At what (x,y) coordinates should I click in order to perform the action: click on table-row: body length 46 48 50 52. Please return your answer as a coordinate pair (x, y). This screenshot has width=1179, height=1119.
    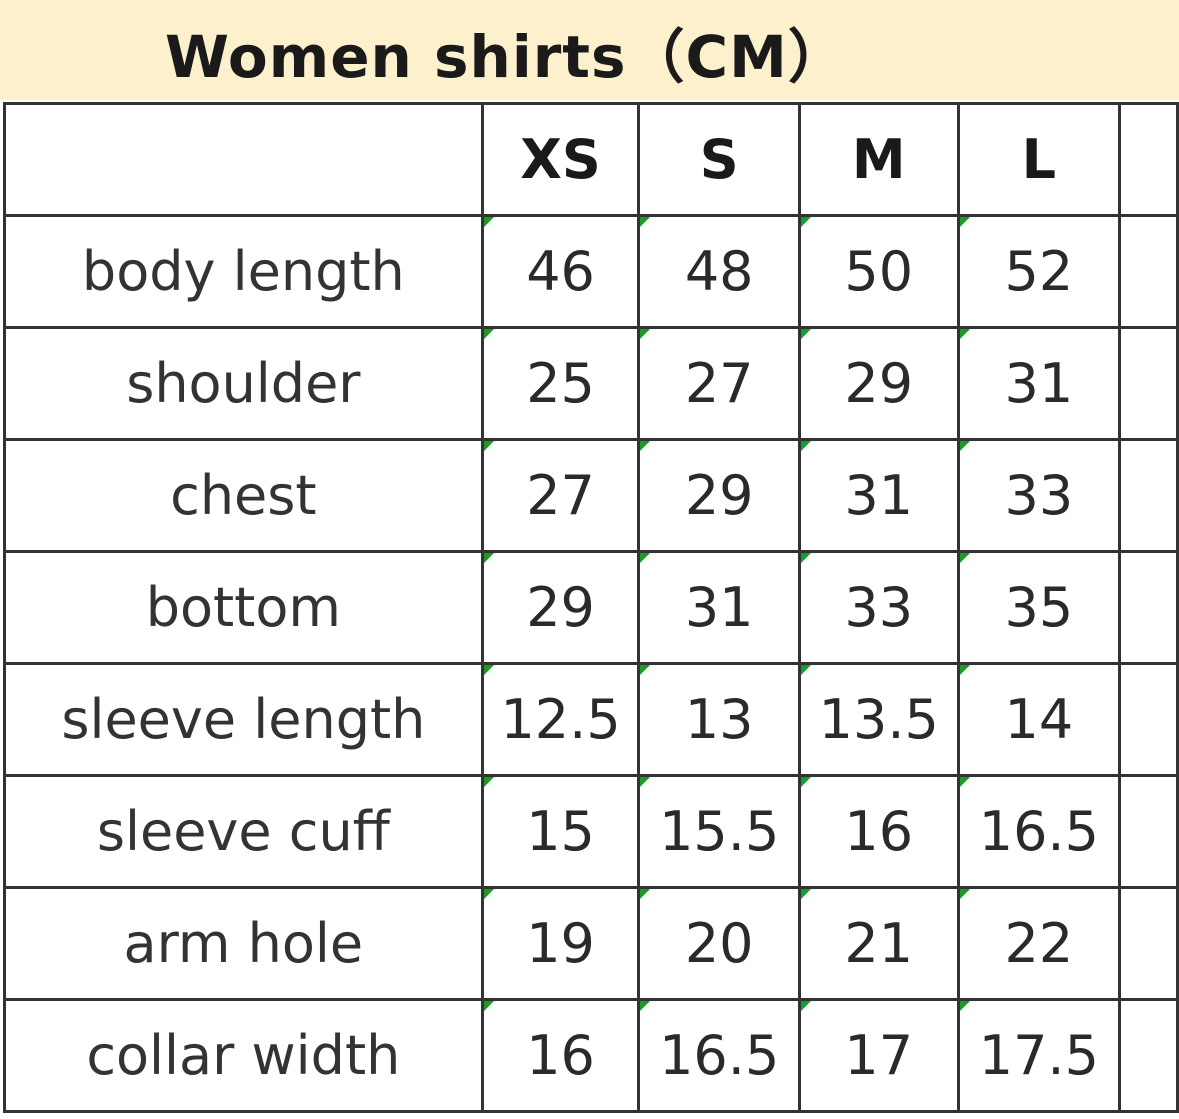
    Looking at the image, I should click on (591, 271).